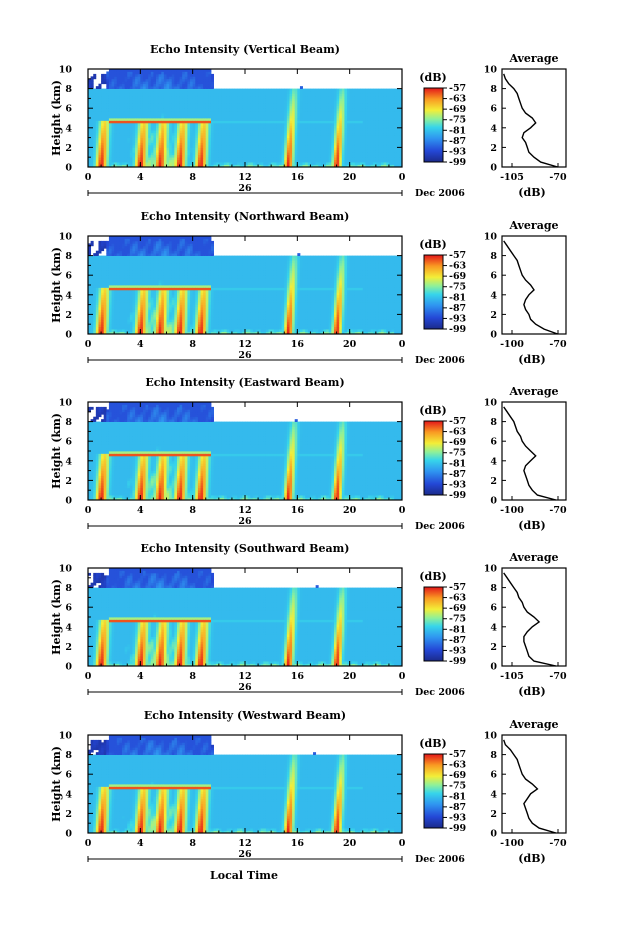  I want to click on x-tick-label: 0, so click(402, 177).